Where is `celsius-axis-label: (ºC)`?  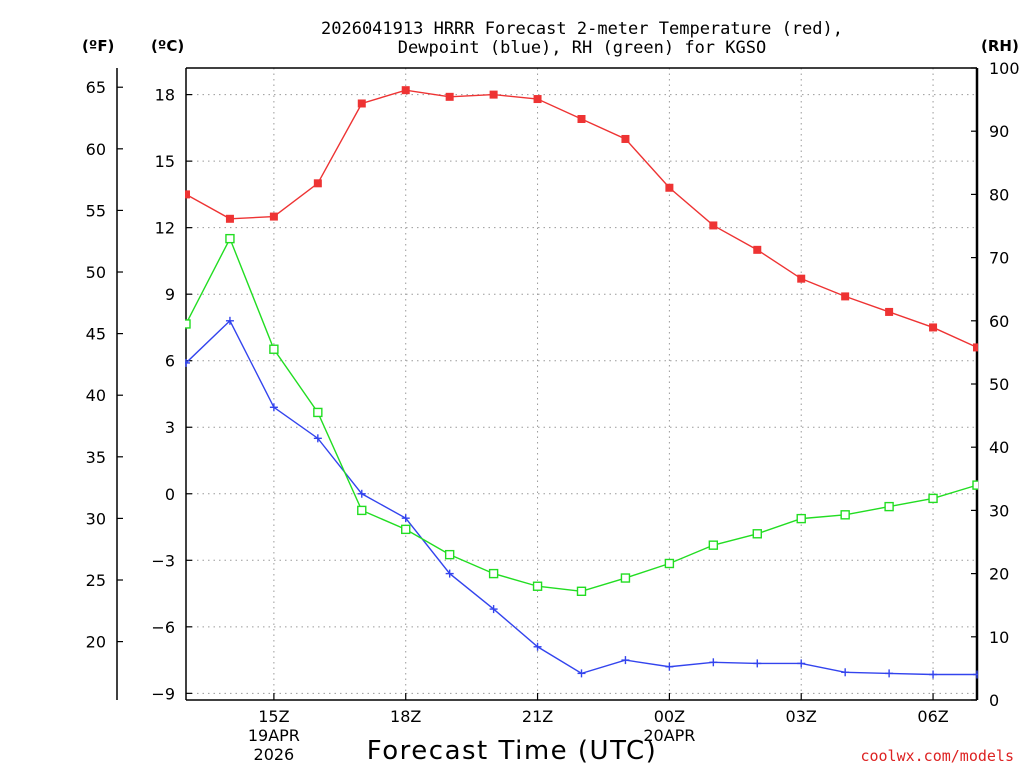 celsius-axis-label: (ºC) is located at coordinates (167, 46).